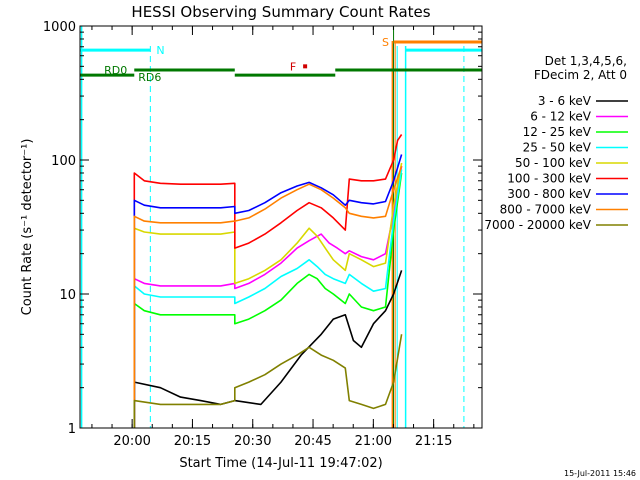  I want to click on x-tick-label: 20:00, so click(131, 441).